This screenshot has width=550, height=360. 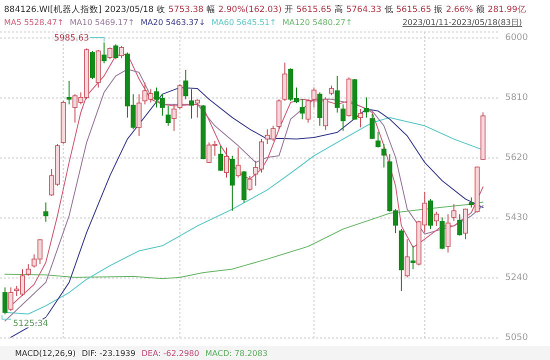 What do you see at coordinates (180, 9) in the screenshot?
I see `text: 收 5753.38` at bounding box center [180, 9].